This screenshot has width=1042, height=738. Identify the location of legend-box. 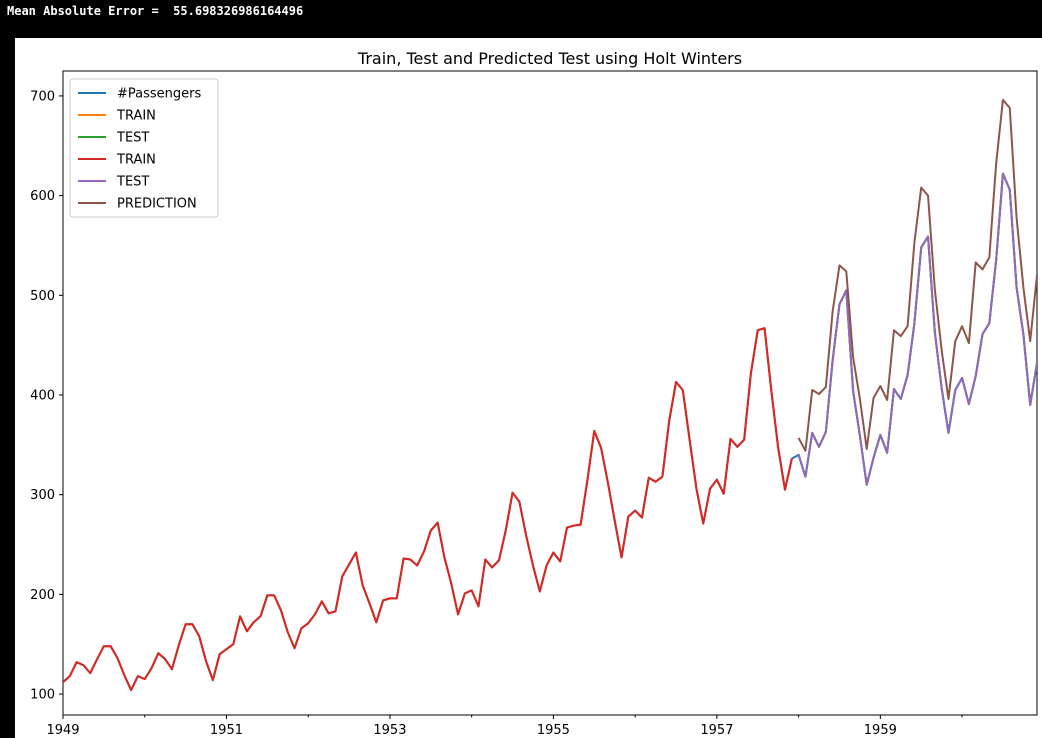
(144, 148).